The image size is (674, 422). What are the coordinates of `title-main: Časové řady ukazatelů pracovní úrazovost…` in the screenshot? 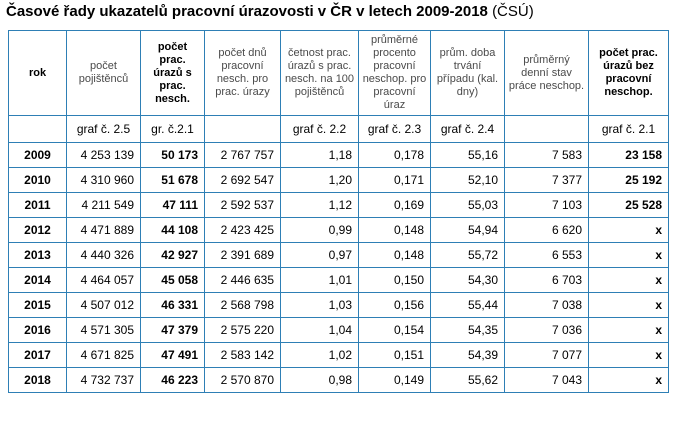 It's located at (247, 11).